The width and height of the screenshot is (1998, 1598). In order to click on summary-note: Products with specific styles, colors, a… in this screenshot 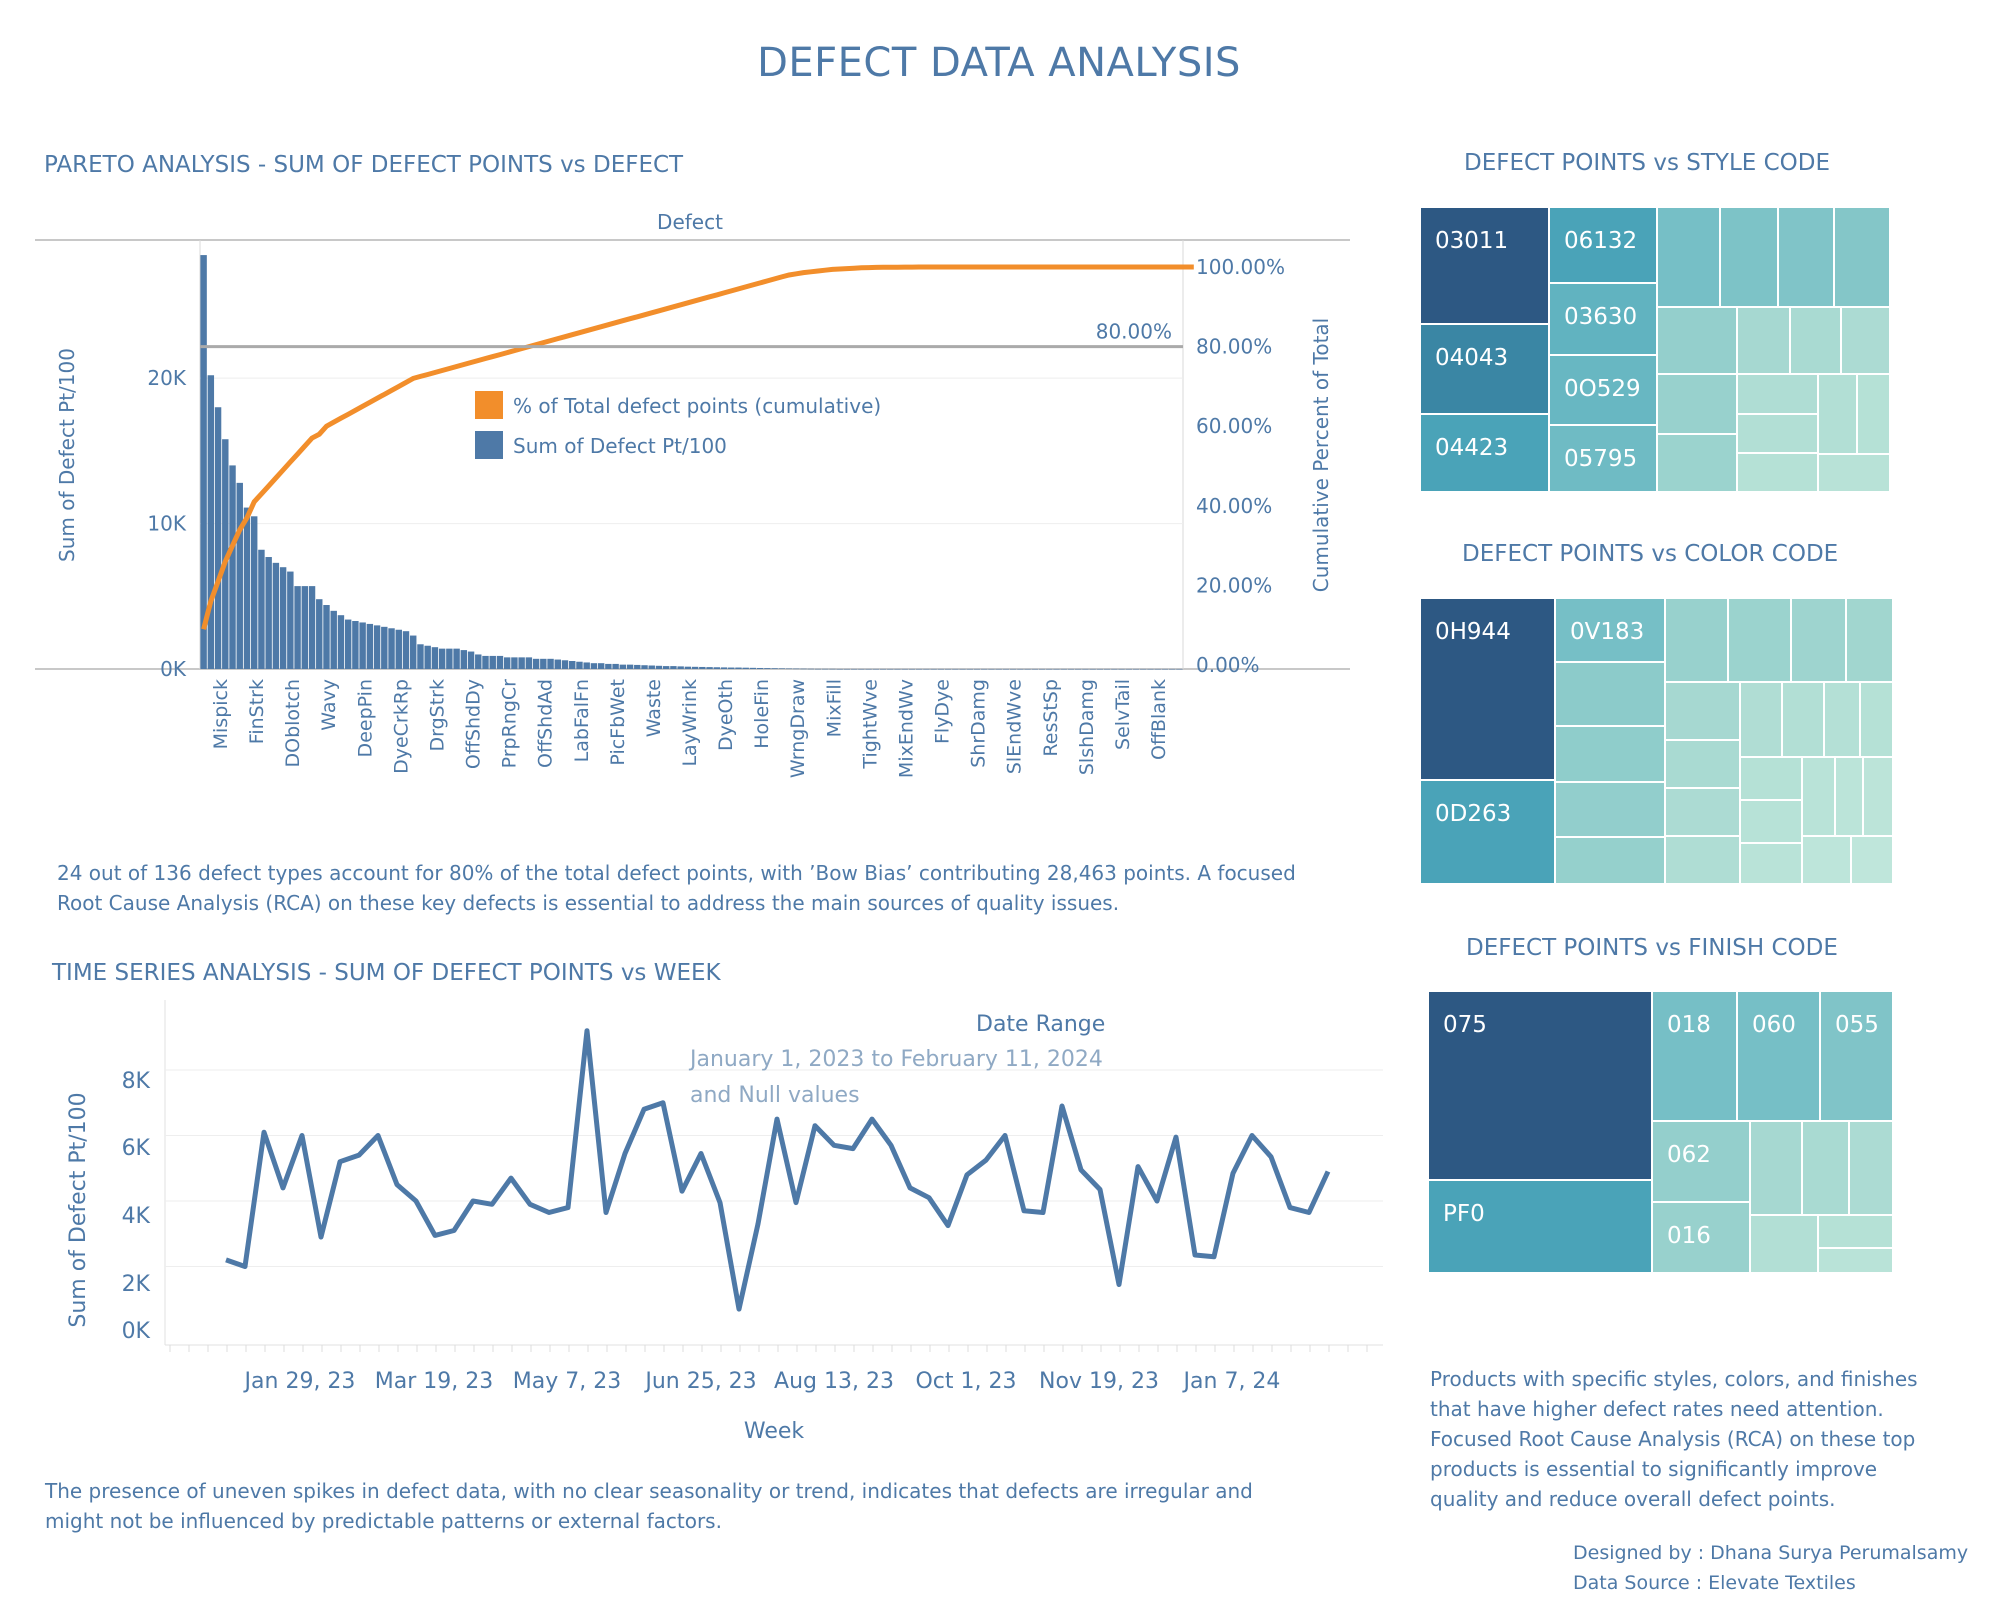, I will do `click(1674, 1439)`.